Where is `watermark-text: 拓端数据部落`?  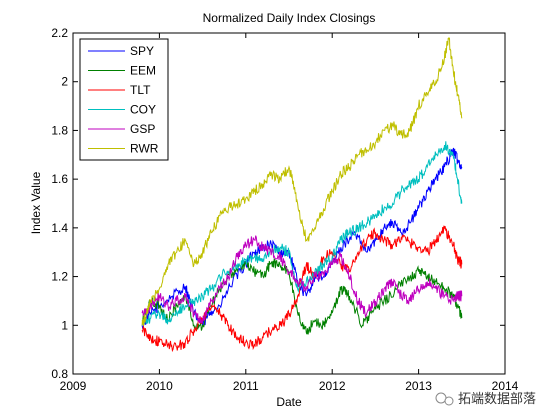
watermark-text: 拓端数据部落 is located at coordinates (497, 399).